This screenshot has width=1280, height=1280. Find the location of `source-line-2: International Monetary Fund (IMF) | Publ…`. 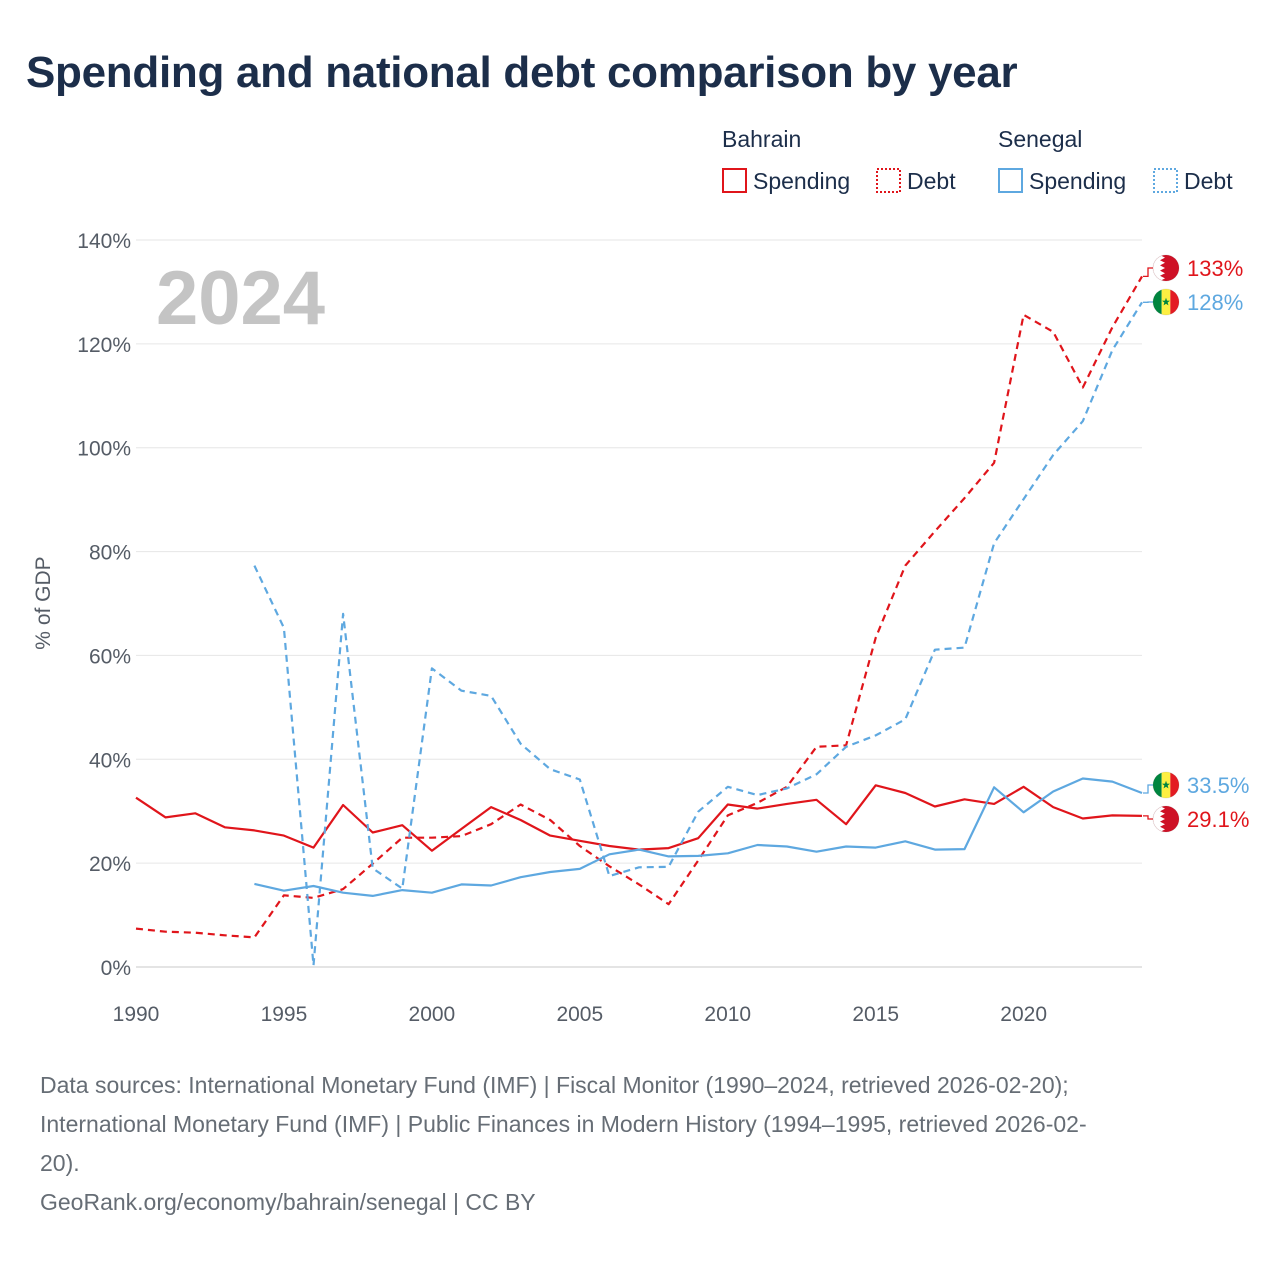

source-line-2: International Monetary Fund (IMF) | Publ… is located at coordinates (563, 1124).